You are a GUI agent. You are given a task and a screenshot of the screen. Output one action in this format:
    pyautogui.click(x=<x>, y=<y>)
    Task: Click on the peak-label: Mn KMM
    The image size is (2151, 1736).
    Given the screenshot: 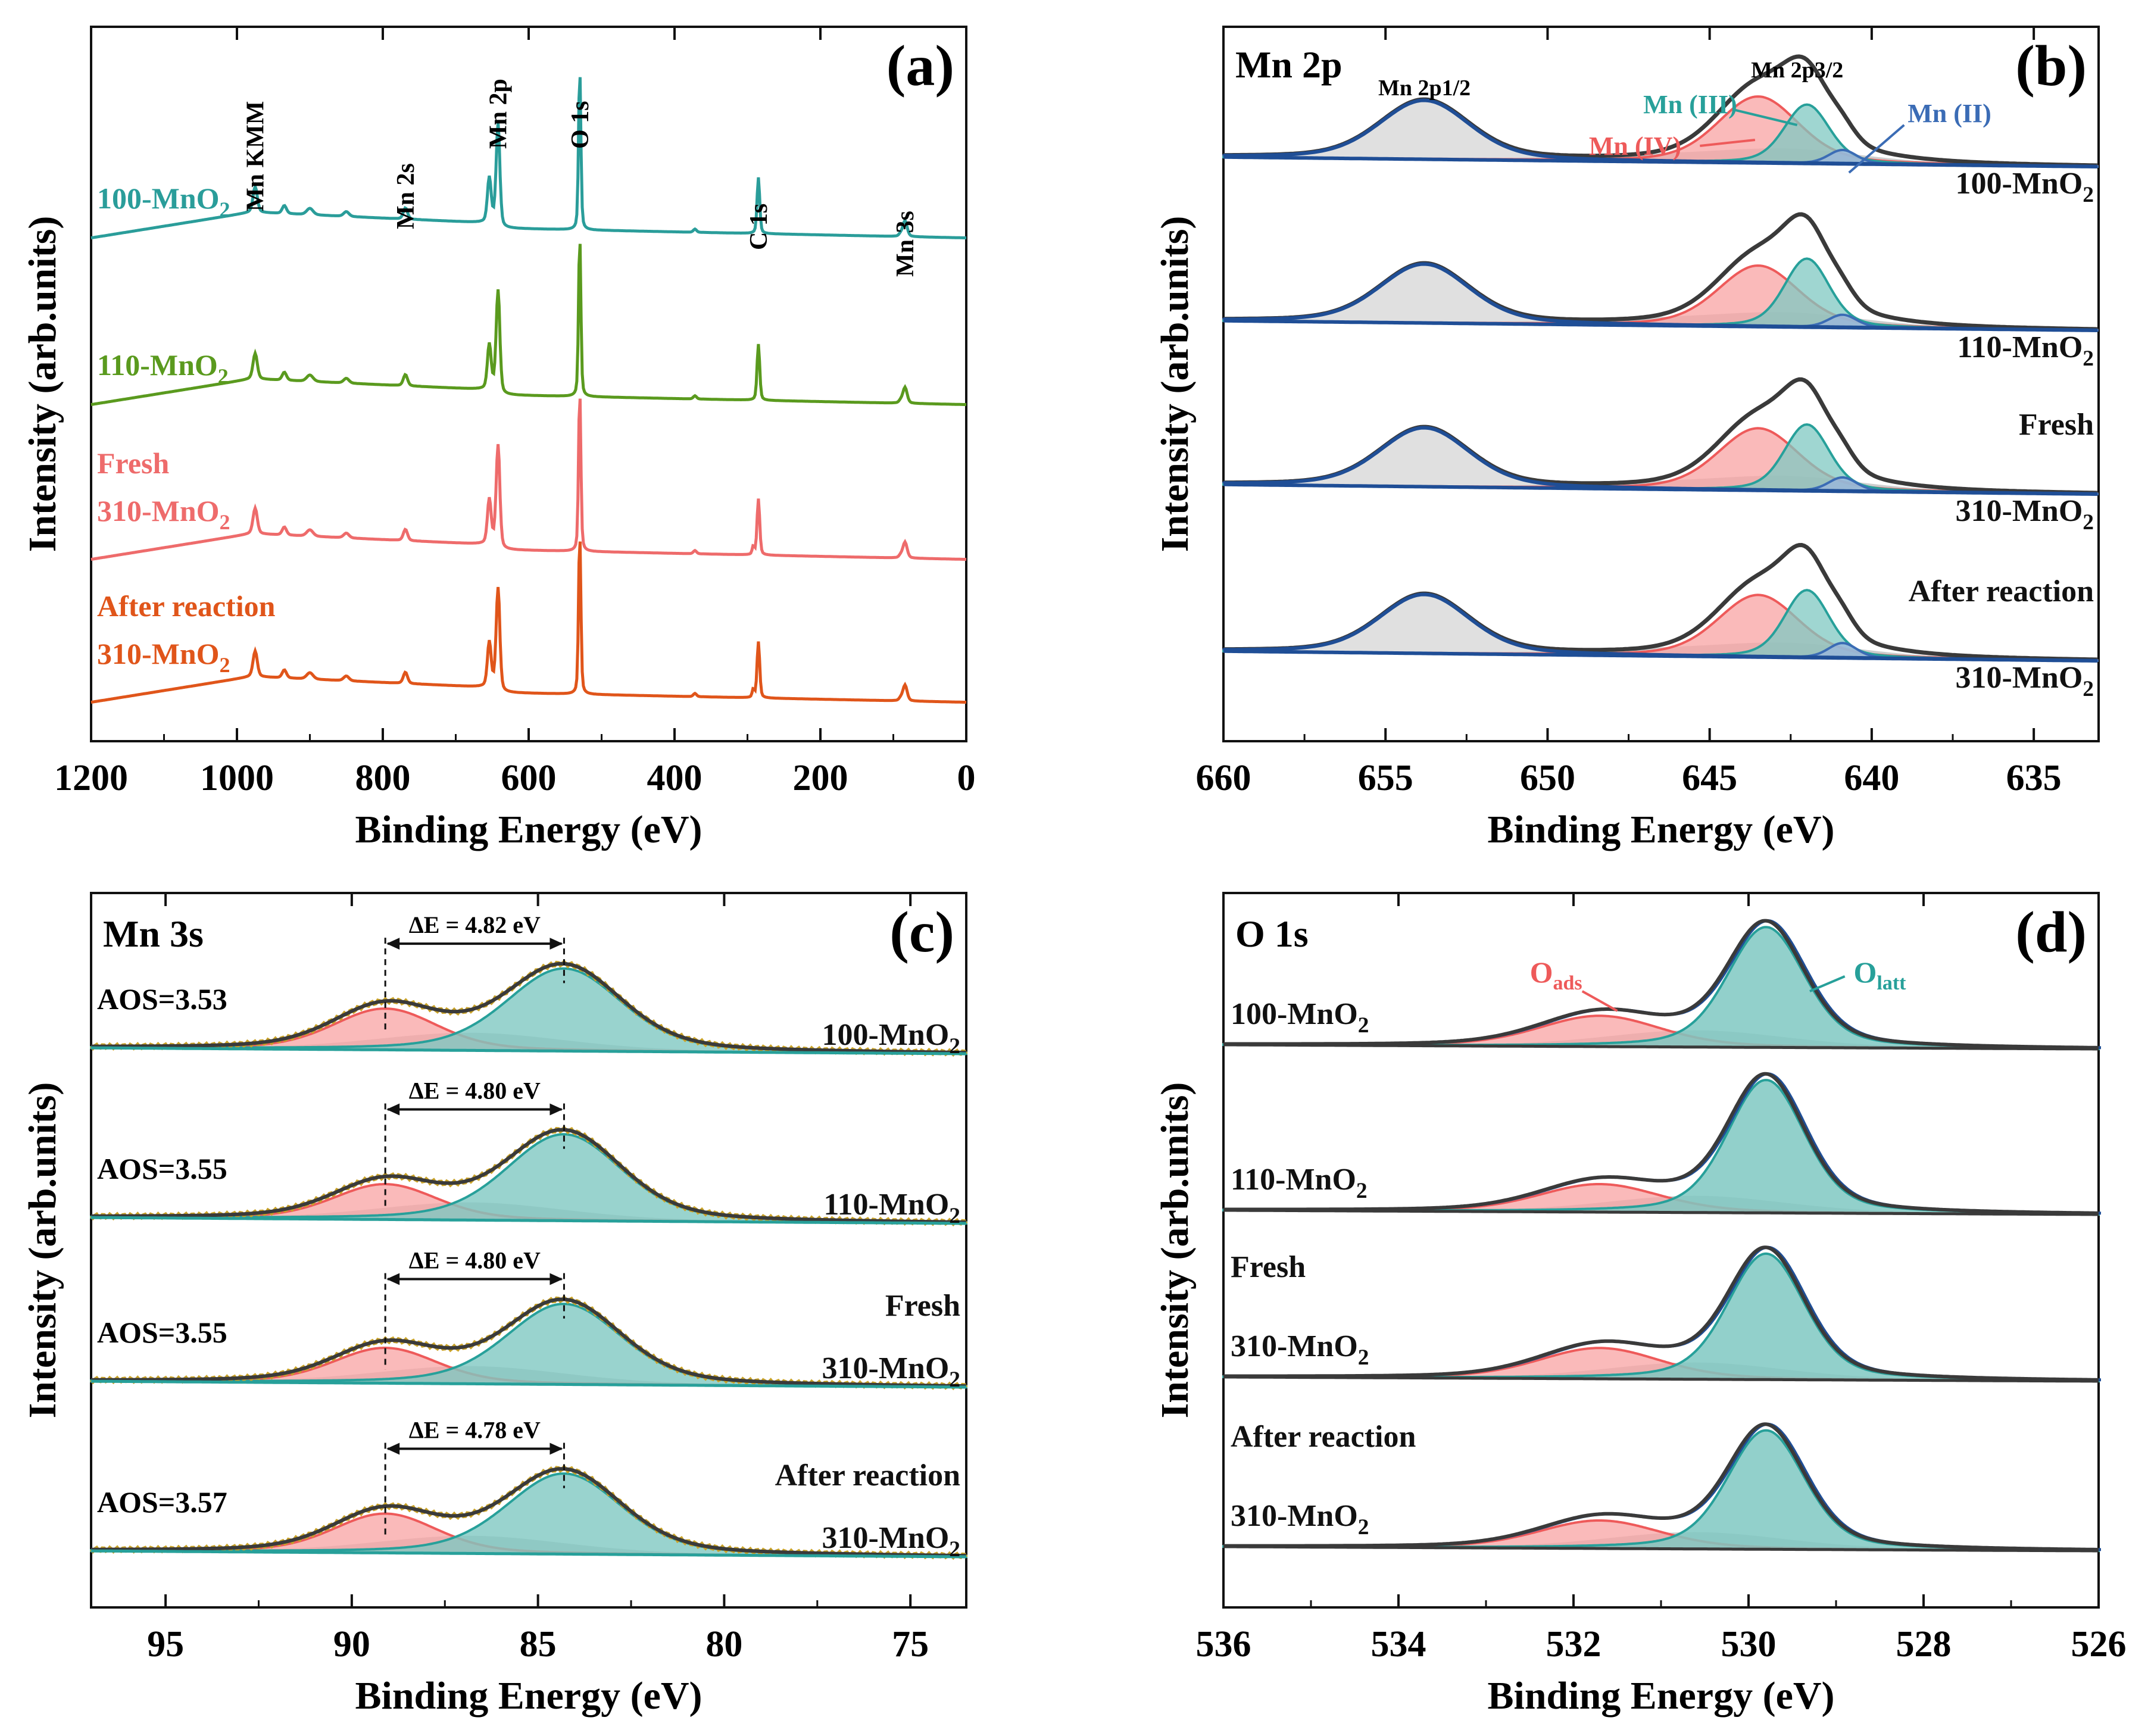 What is the action you would take?
    pyautogui.click(x=256, y=156)
    